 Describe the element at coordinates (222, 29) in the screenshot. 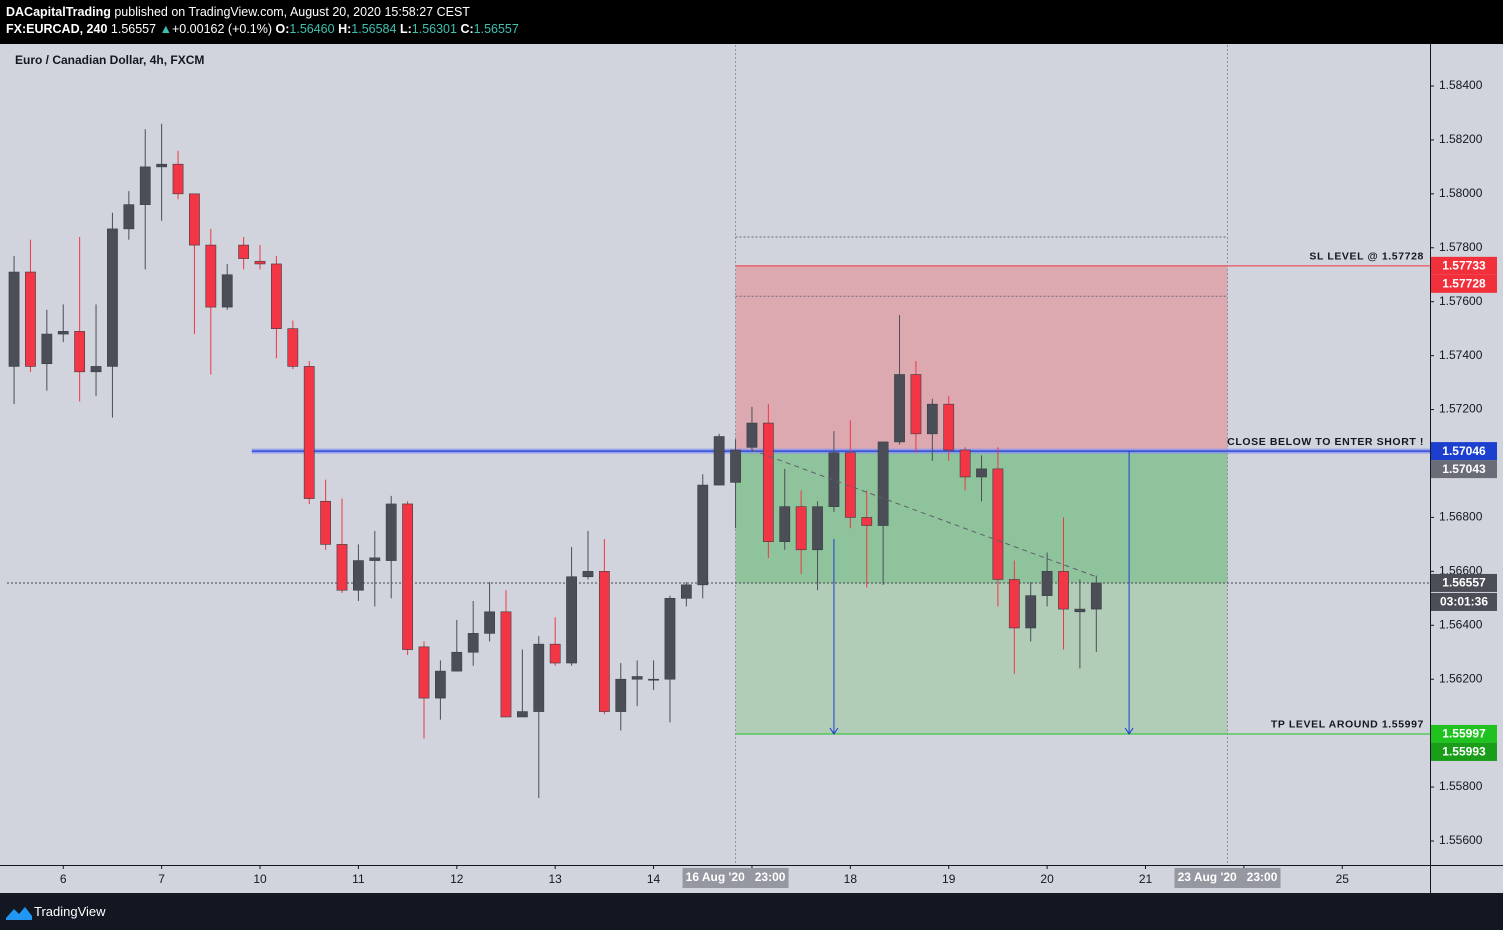

I see `change: +0.00162 (+0.1%)` at that location.